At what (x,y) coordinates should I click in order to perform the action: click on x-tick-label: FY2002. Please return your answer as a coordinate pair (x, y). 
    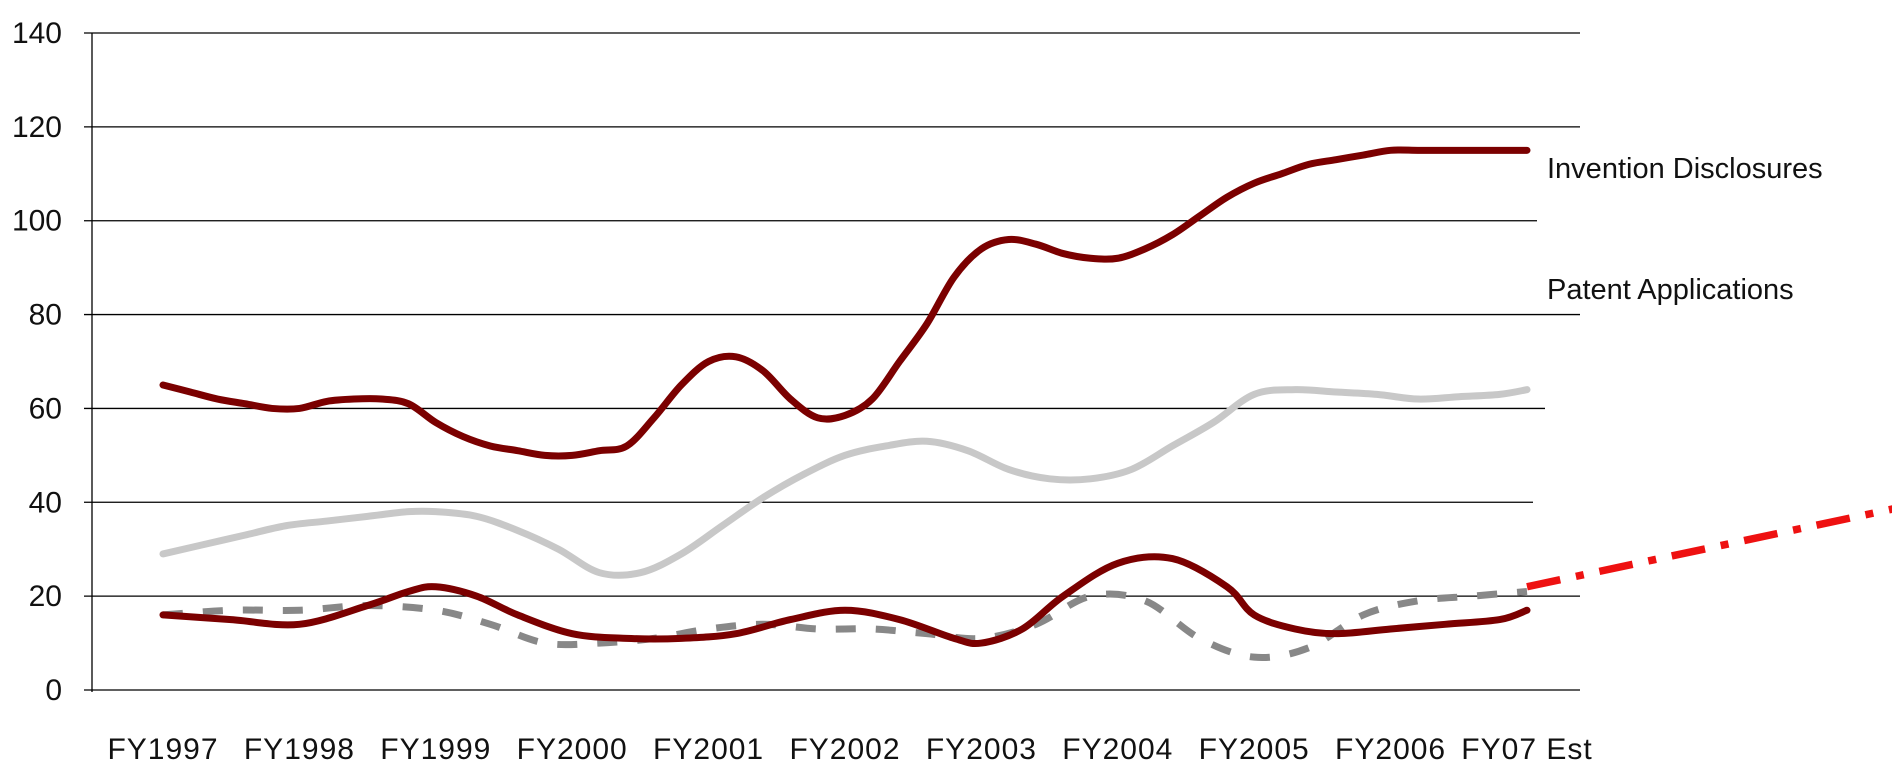
    Looking at the image, I should click on (844, 748).